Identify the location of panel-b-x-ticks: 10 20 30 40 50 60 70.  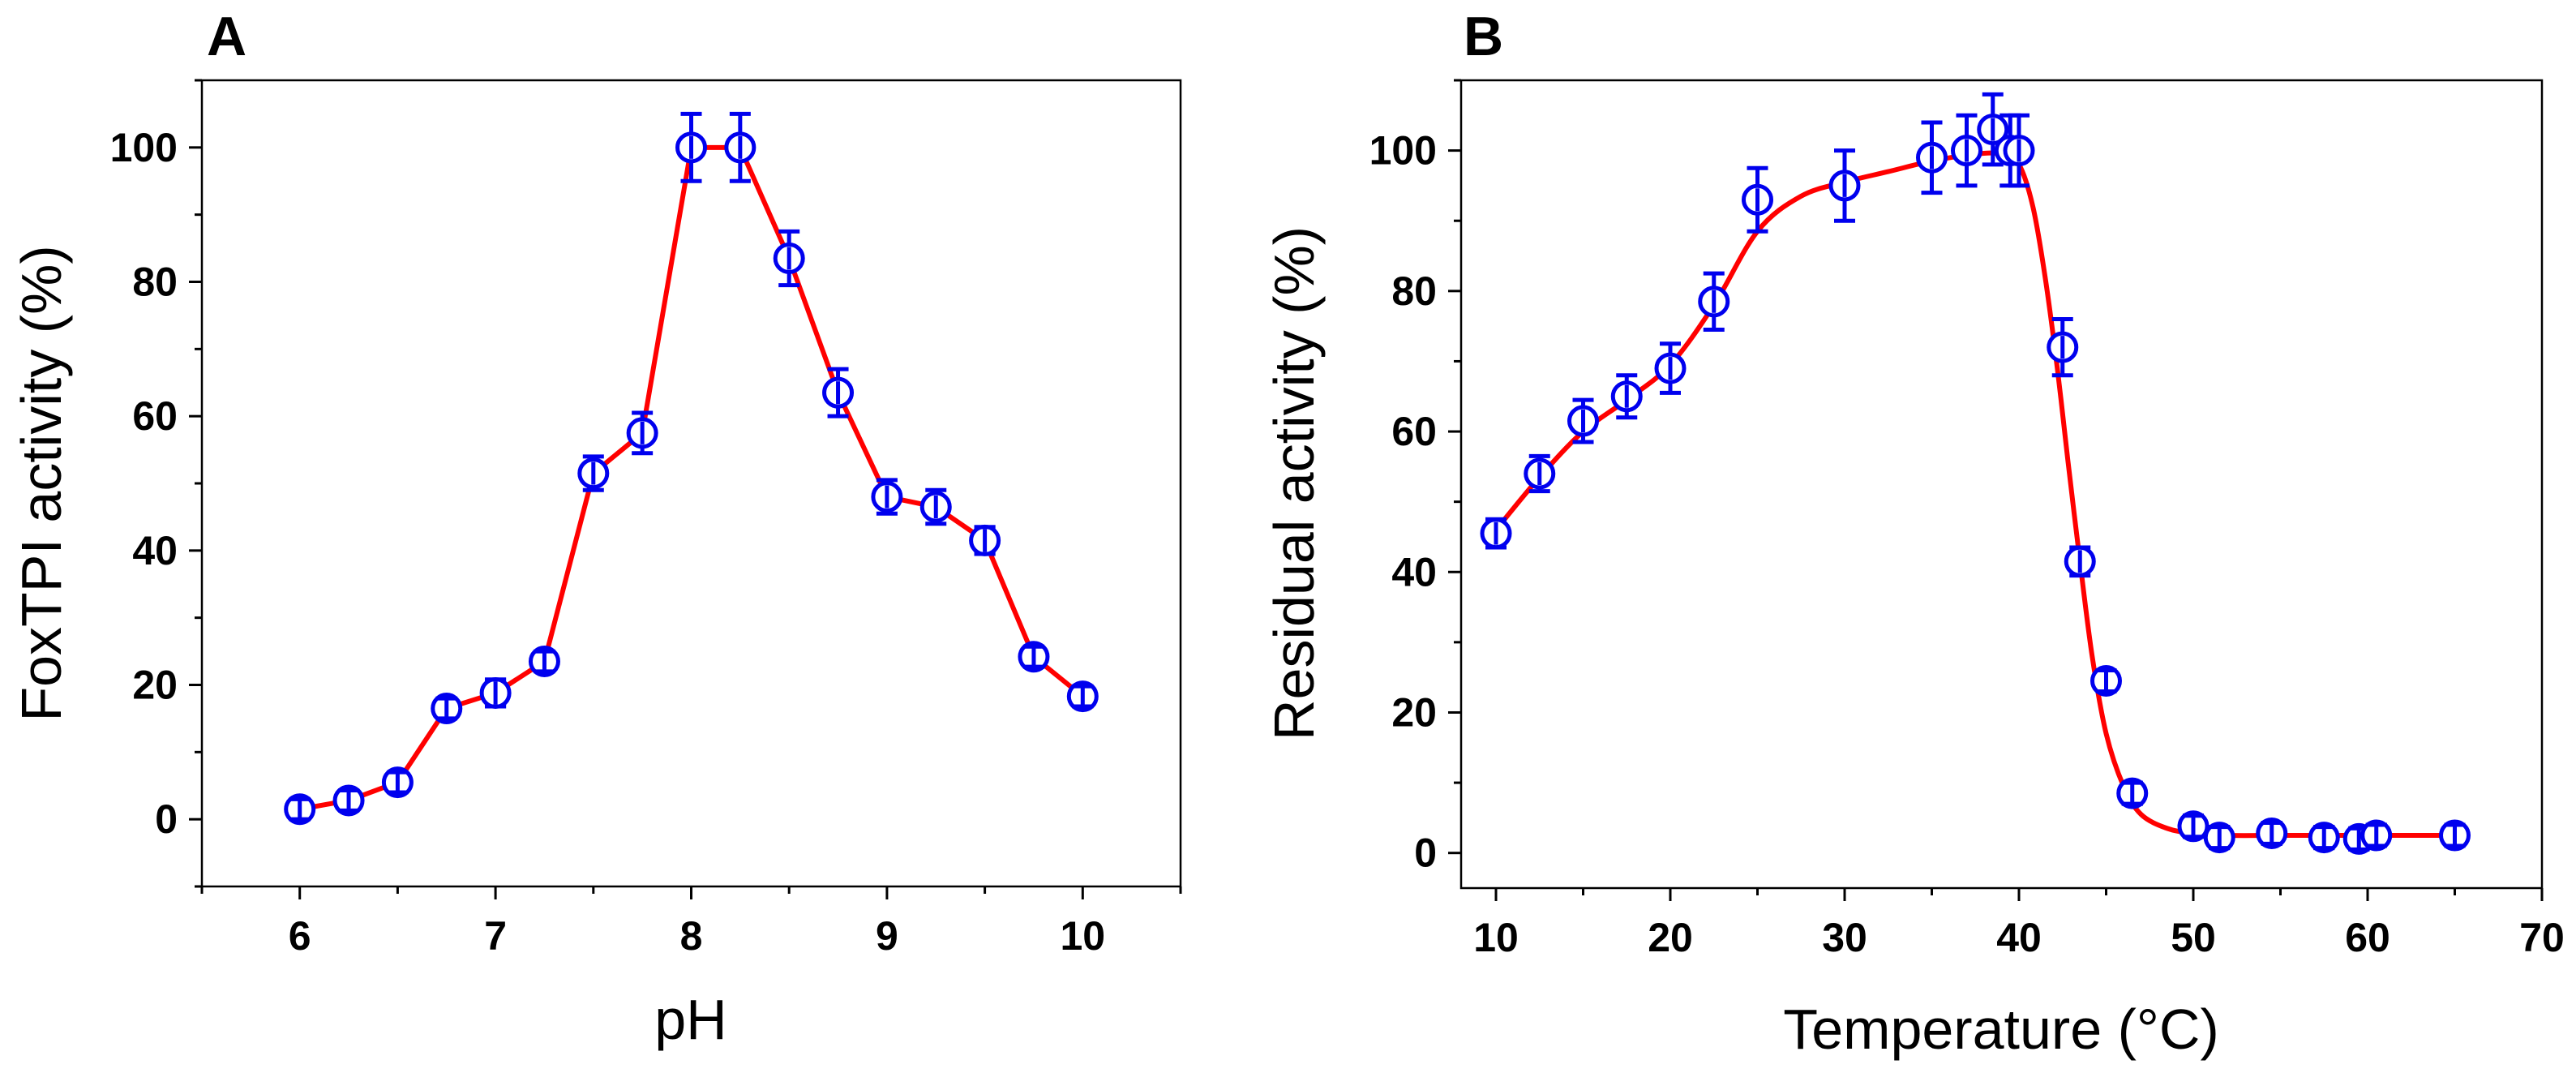
(2019, 924).